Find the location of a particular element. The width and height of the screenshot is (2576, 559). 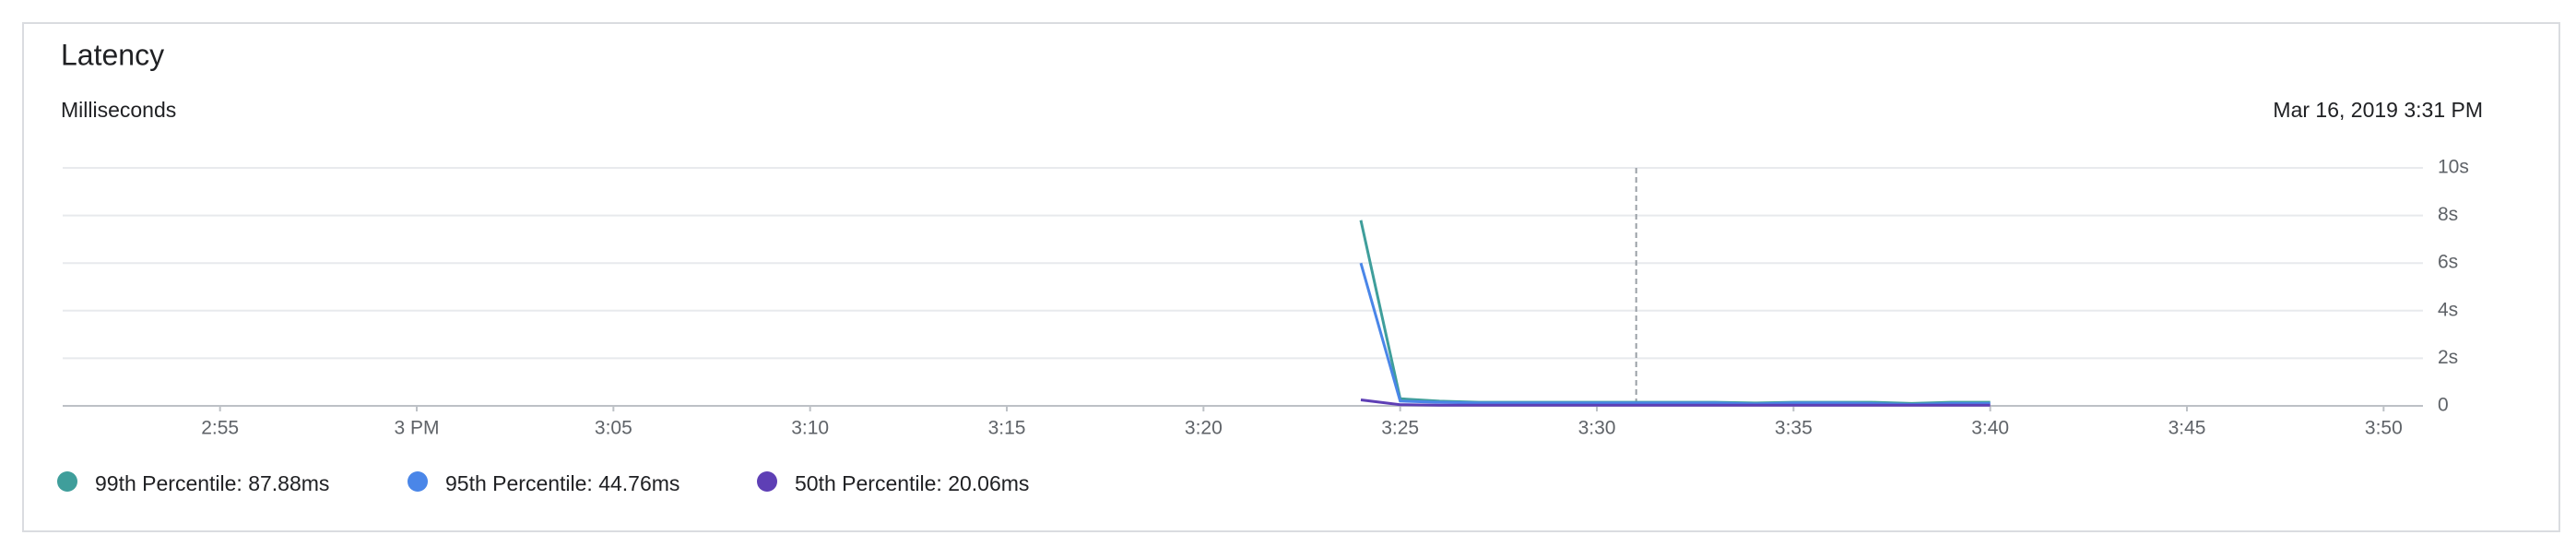

x-tick-label: 3:35 is located at coordinates (1794, 428).